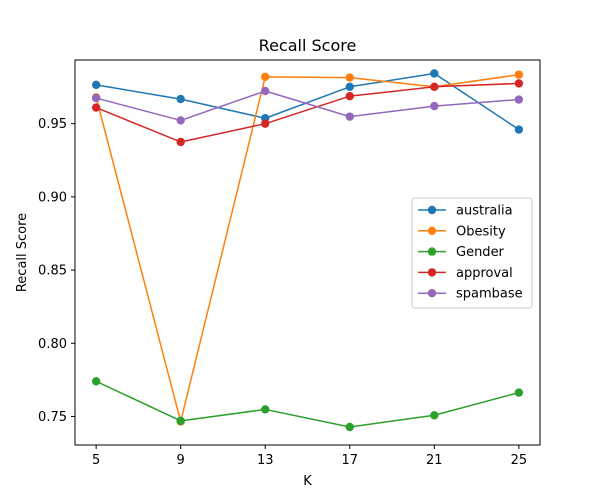 Image resolution: width=600 pixels, height=500 pixels. Describe the element at coordinates (481, 231) in the screenshot. I see `legend-label: Obesity` at that location.